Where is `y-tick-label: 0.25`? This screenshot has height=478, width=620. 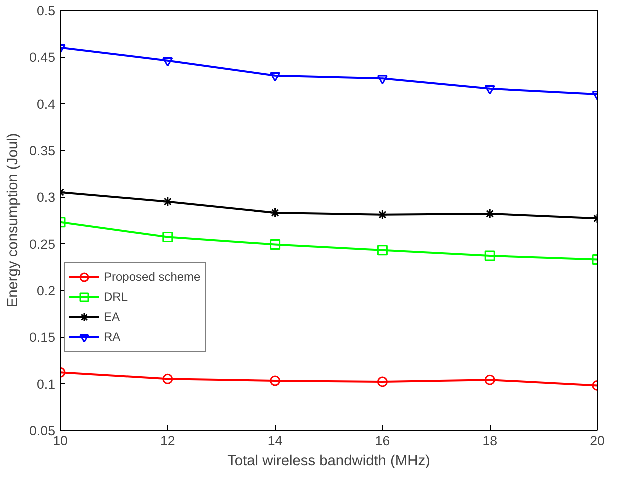
y-tick-label: 0.25 is located at coordinates (43, 244).